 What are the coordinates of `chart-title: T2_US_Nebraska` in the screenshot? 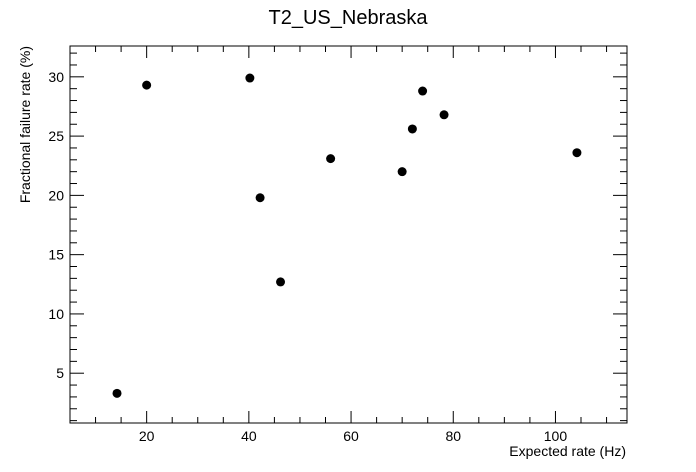 It's located at (349, 18).